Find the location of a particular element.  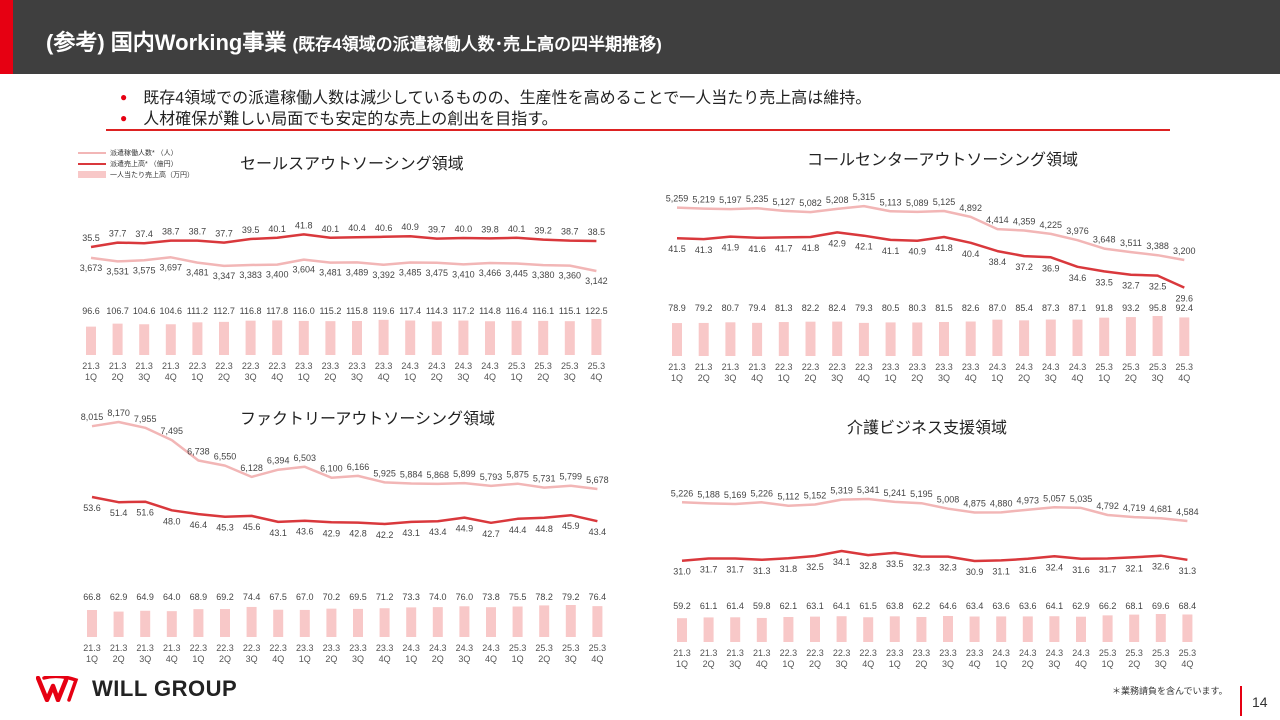

headcount-label: 6,128 is located at coordinates (251, 468).